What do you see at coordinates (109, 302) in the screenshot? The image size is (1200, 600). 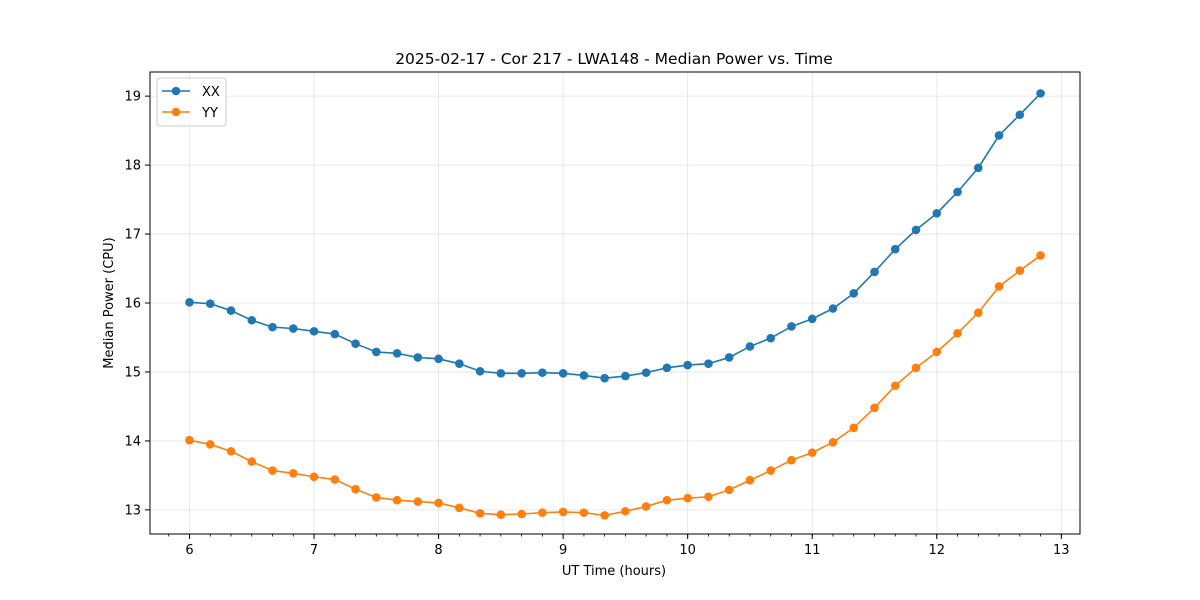 I see `y-axis-label: Median Power (CPU)` at bounding box center [109, 302].